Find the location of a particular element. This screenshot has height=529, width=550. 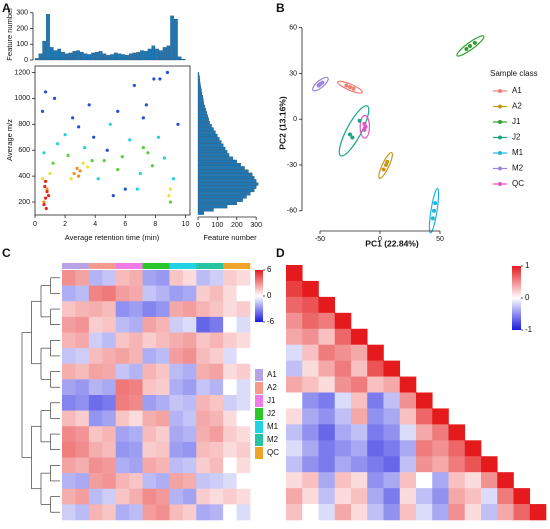

x-tick-label: 2 is located at coordinates (65, 224).